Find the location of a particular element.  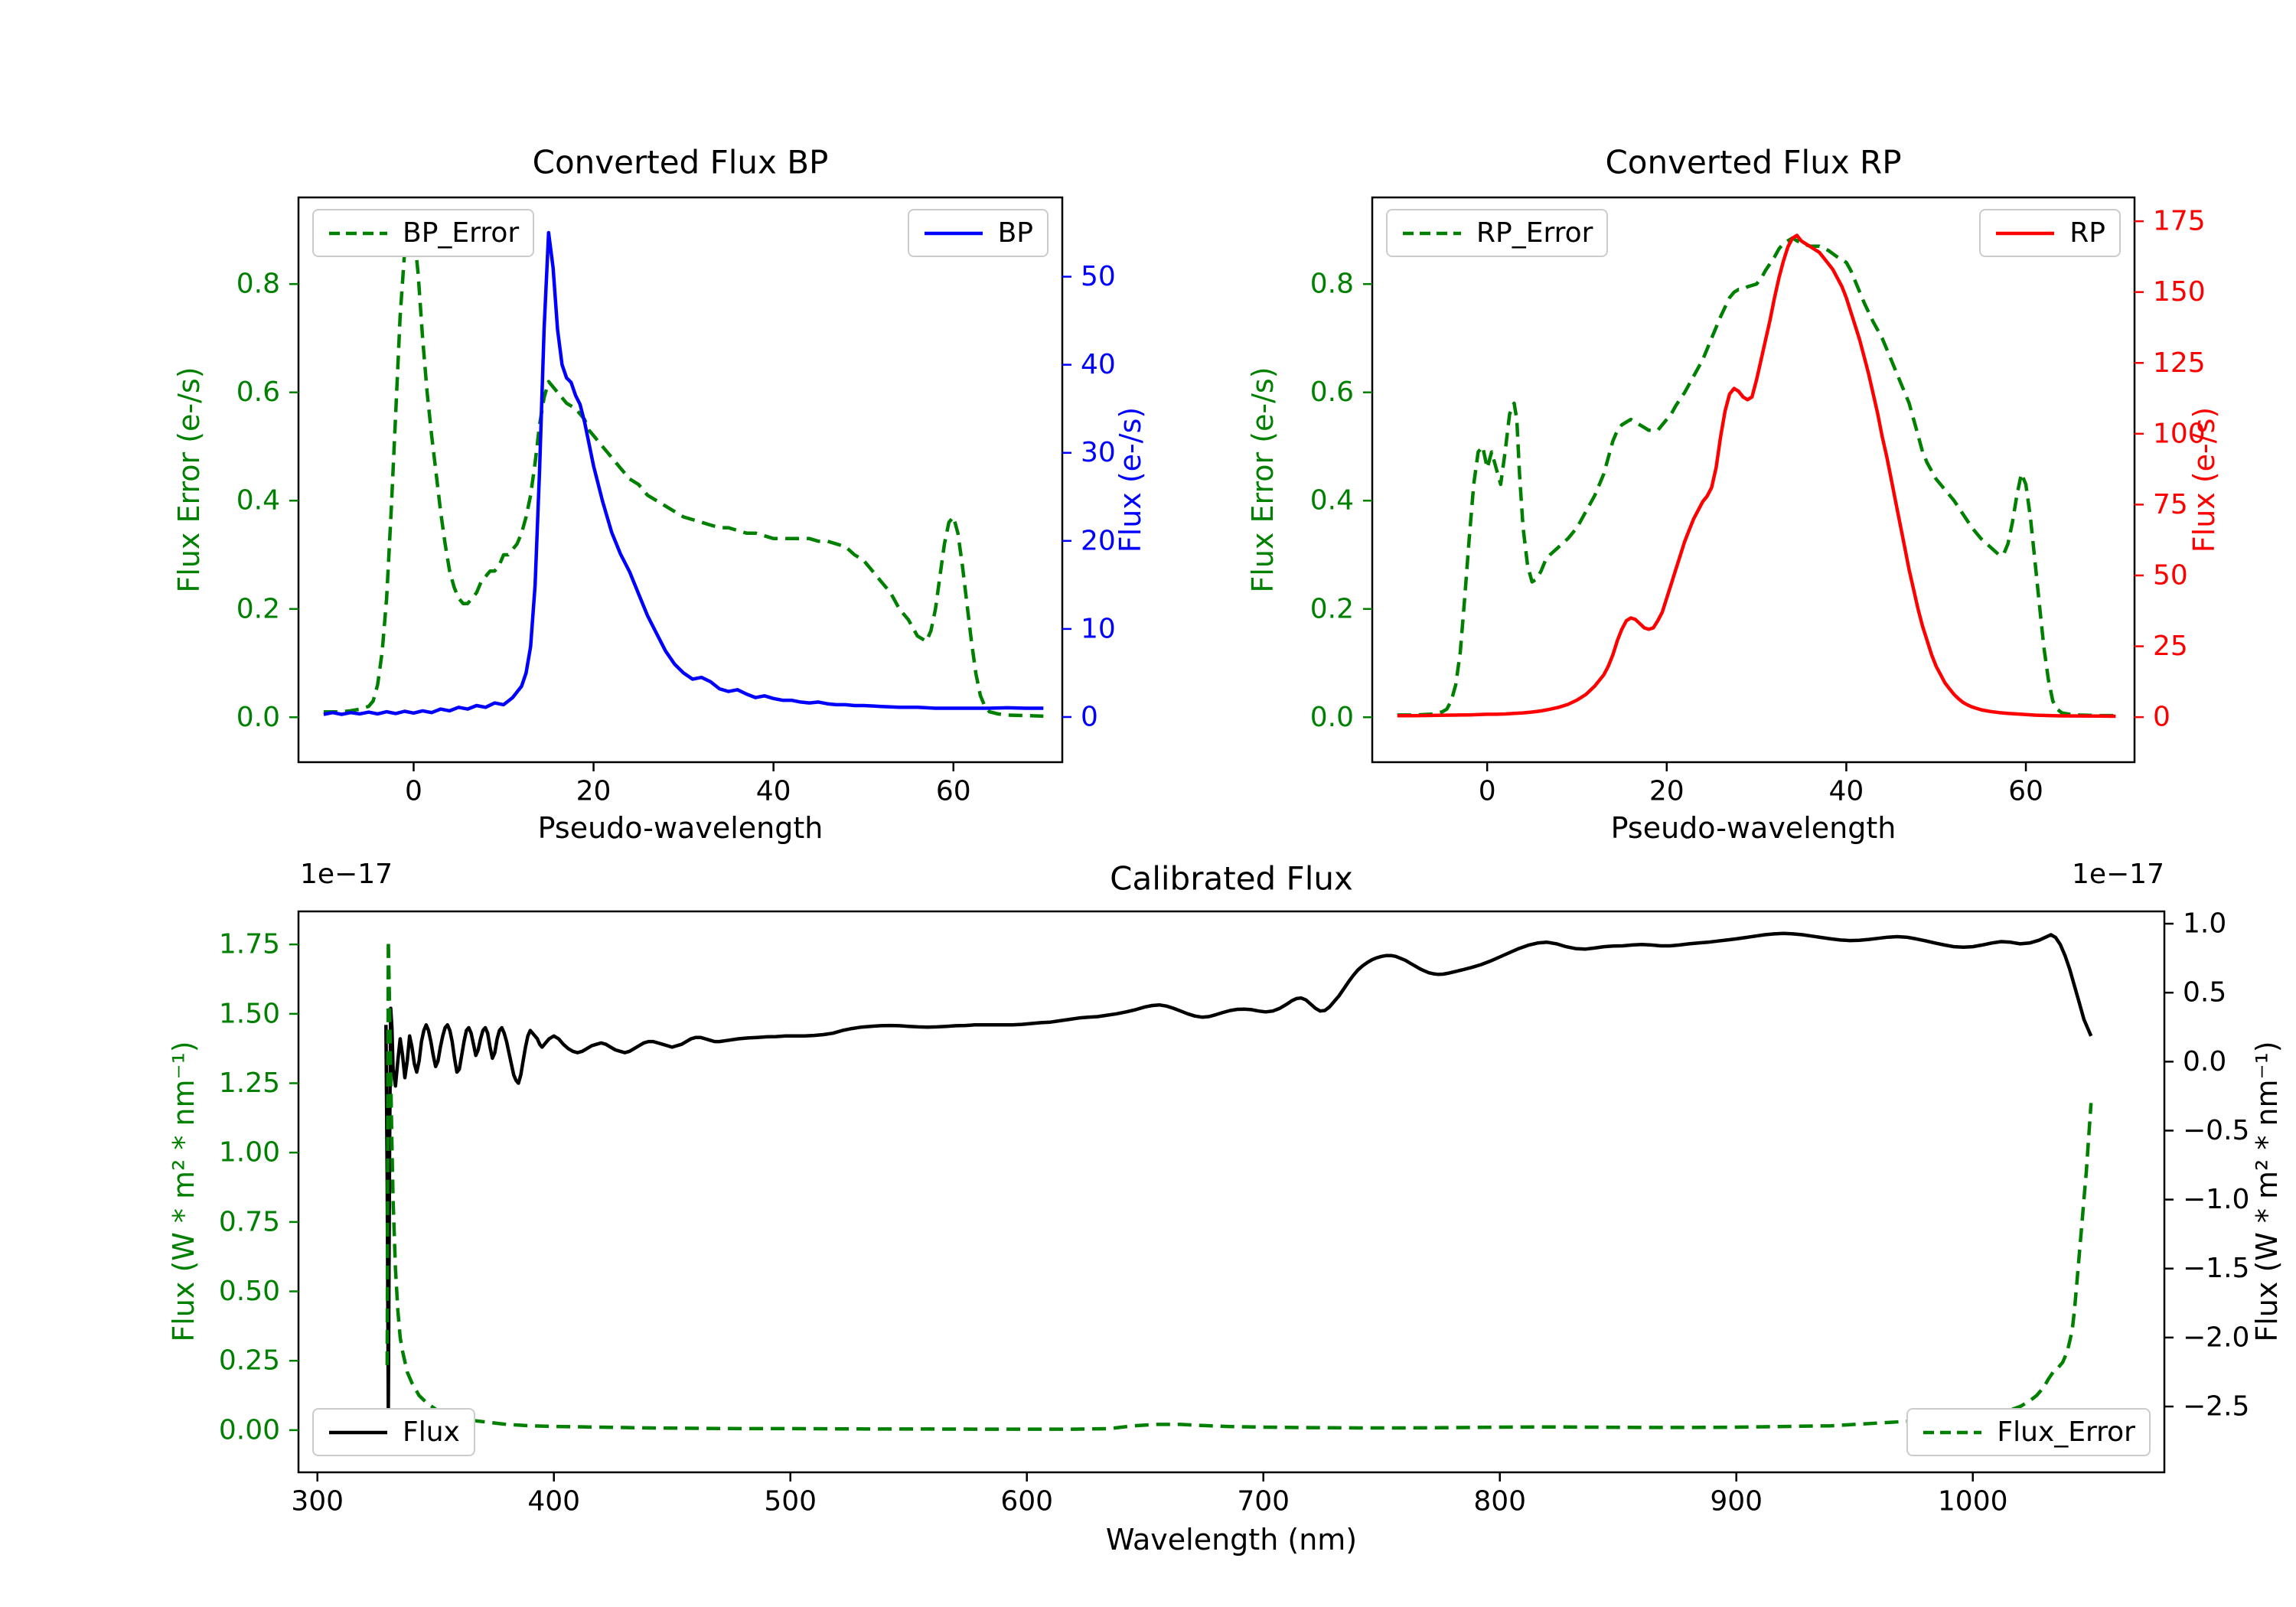

y-left-tick-label: 0.25 is located at coordinates (249, 1361).